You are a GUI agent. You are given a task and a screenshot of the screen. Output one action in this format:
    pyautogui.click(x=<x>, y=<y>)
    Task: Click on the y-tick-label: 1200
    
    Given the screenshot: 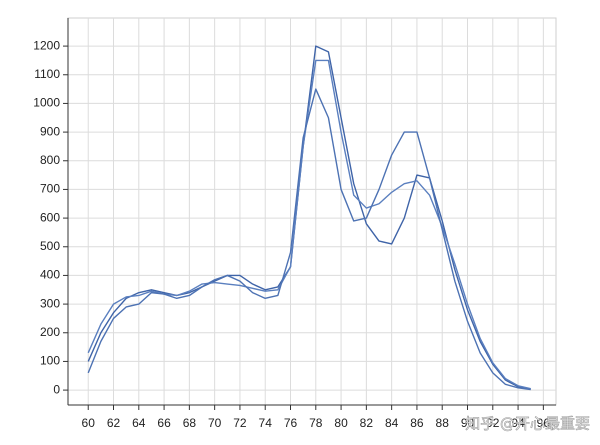 What is the action you would take?
    pyautogui.click(x=46, y=45)
    